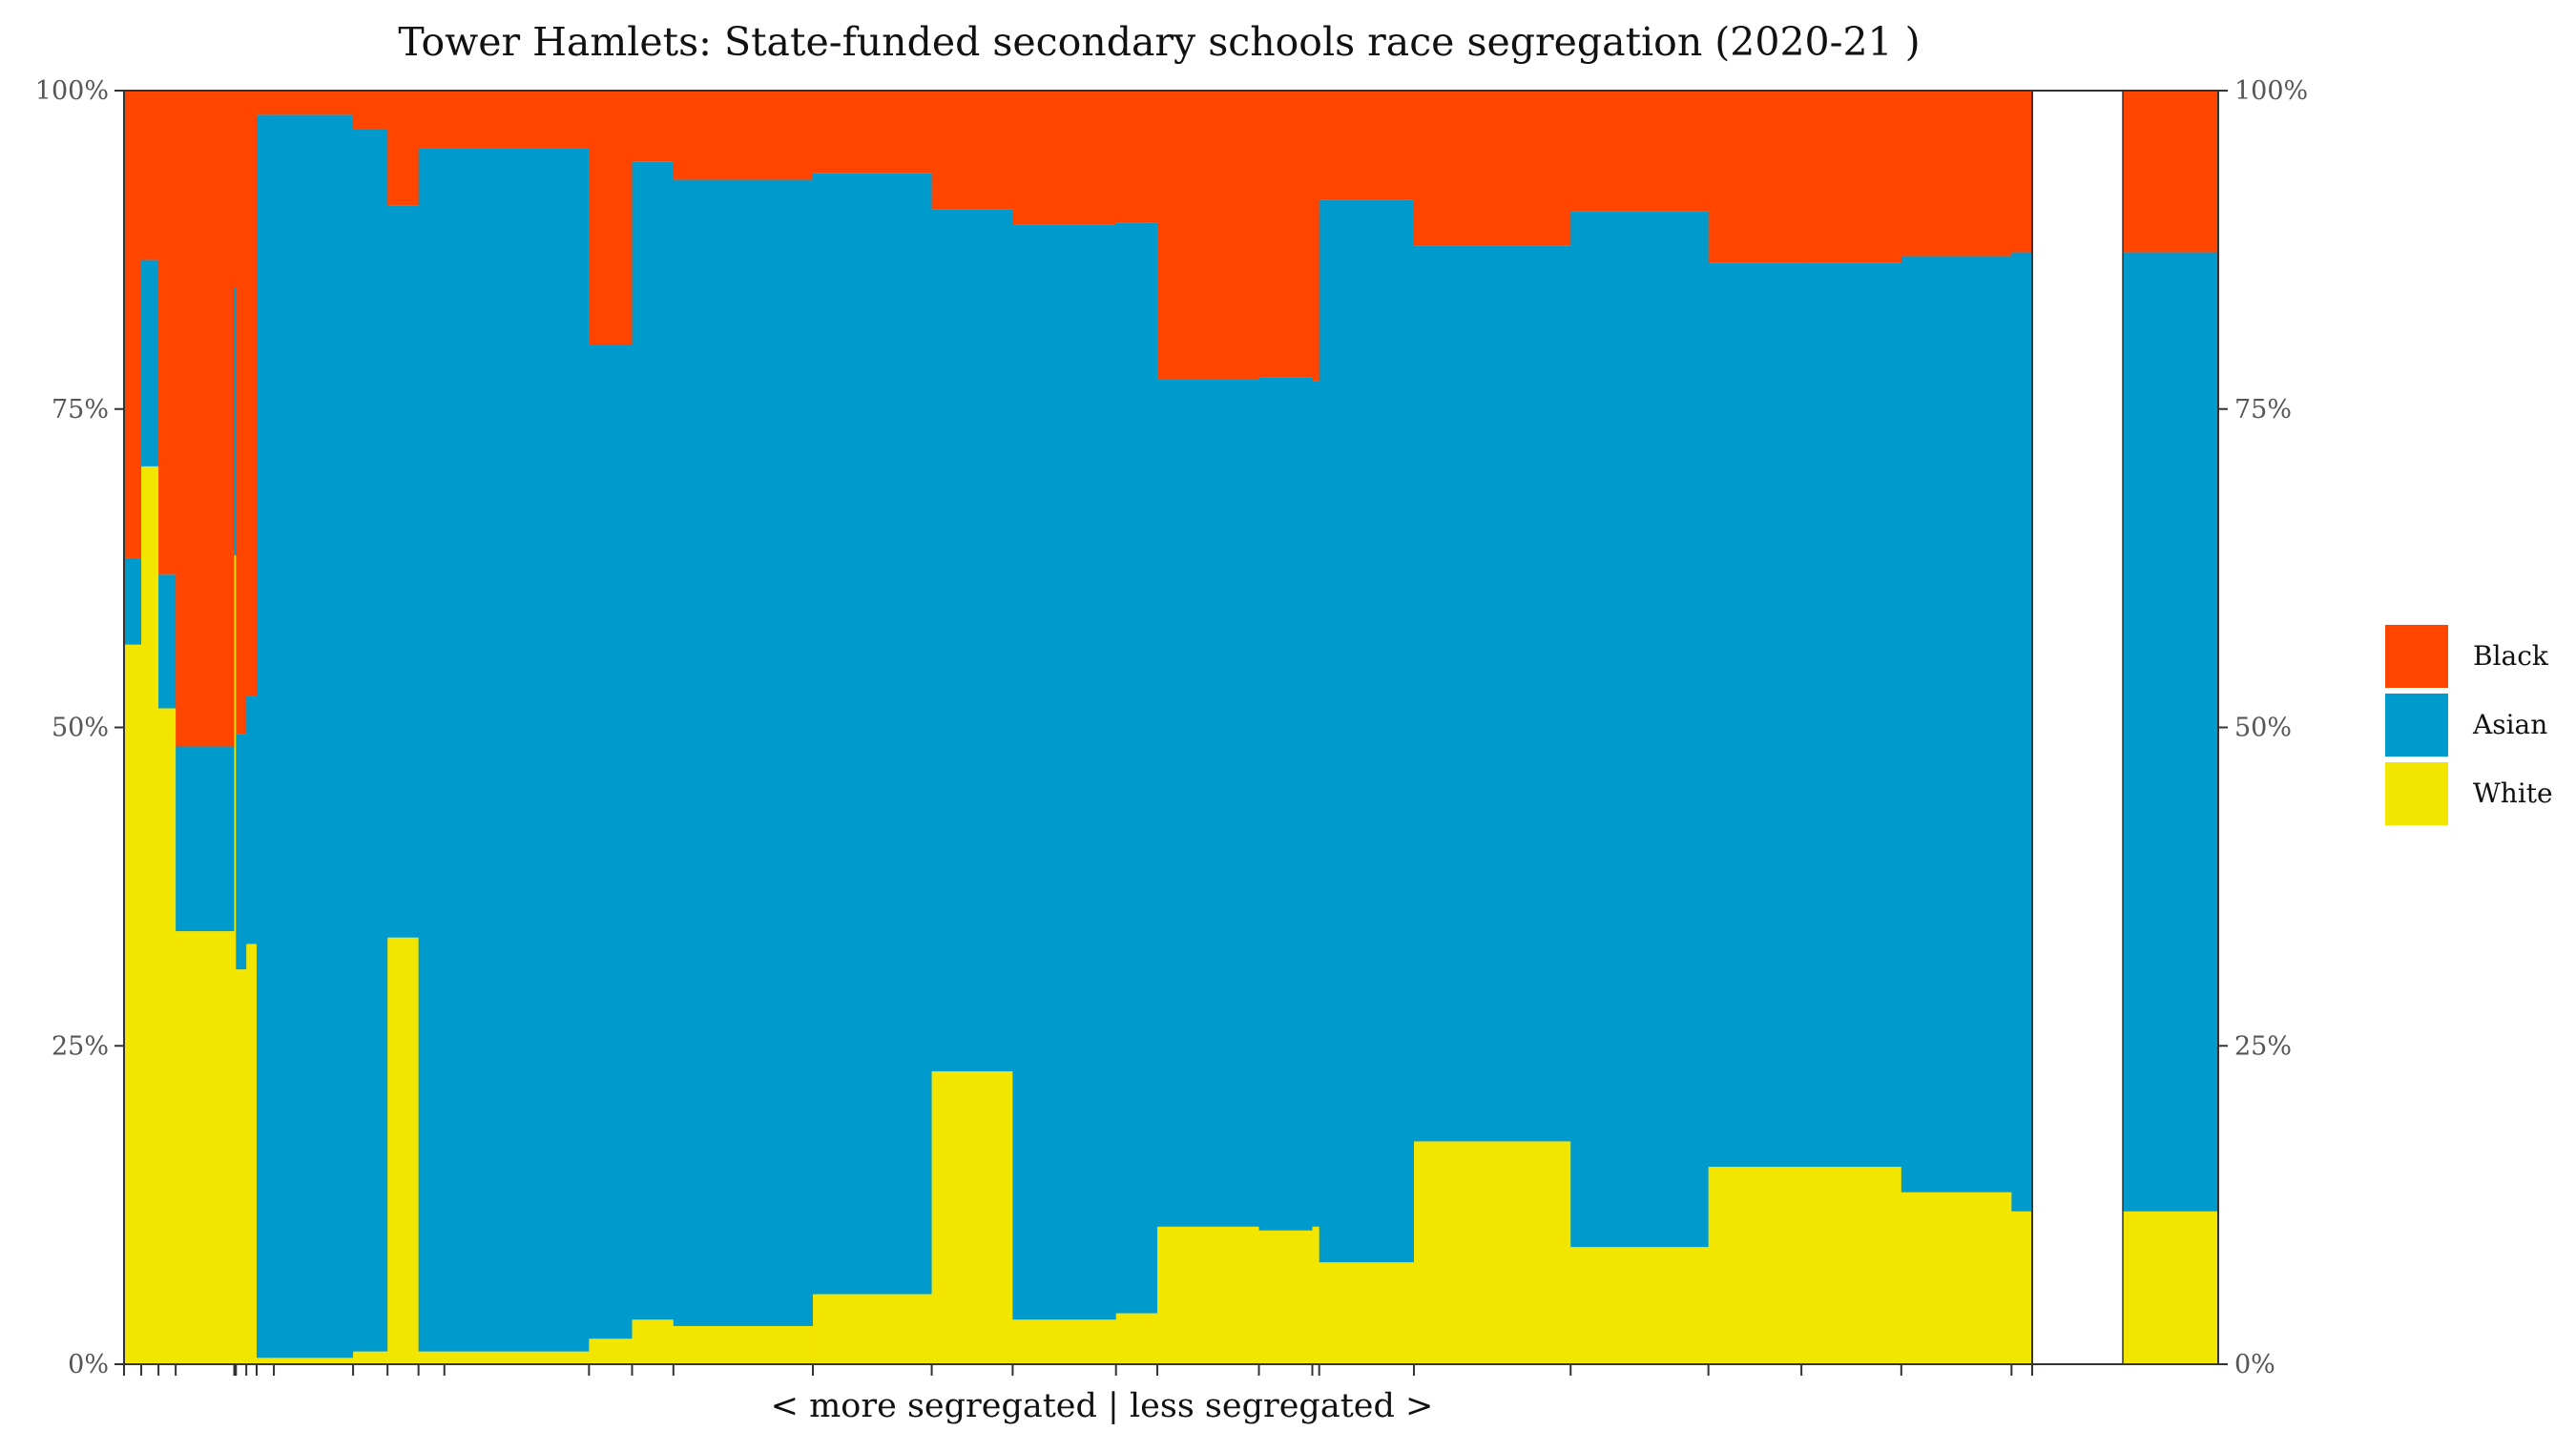 The height and width of the screenshot is (1431, 2576). What do you see at coordinates (1102, 1406) in the screenshot?
I see `x-axis-label: < more segregated | less segregated >` at bounding box center [1102, 1406].